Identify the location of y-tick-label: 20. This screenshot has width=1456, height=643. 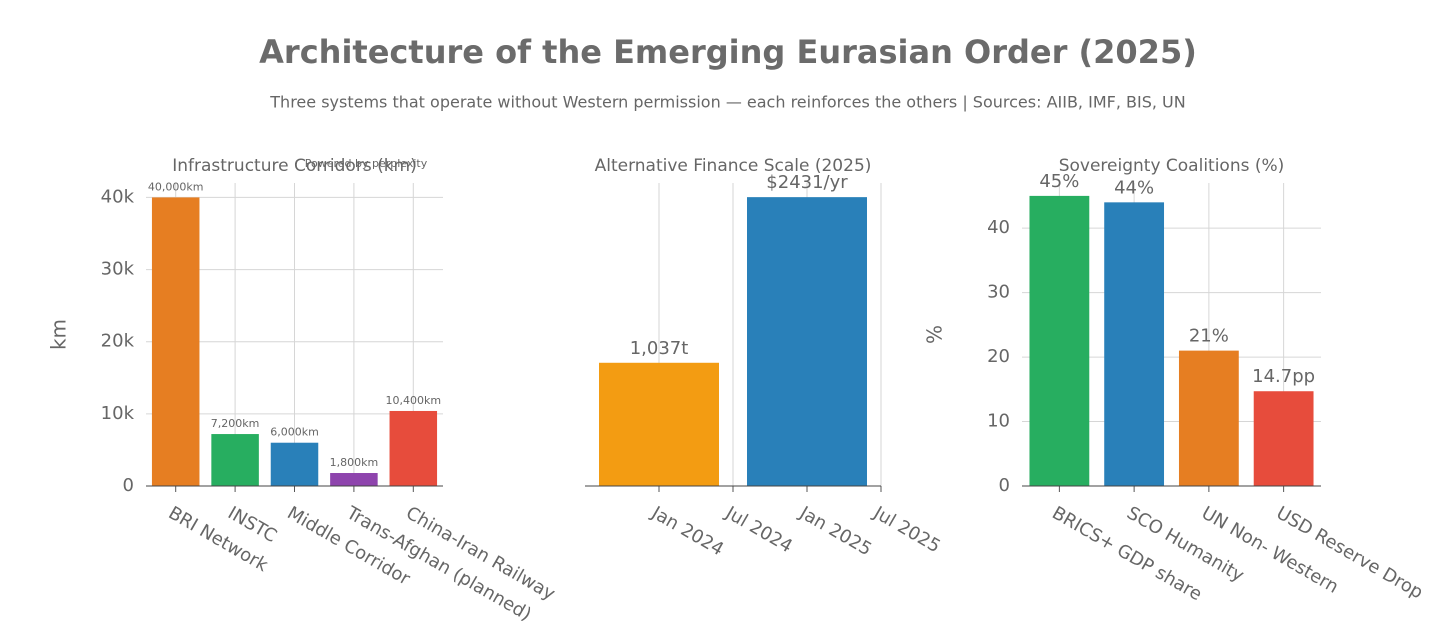
(998, 356).